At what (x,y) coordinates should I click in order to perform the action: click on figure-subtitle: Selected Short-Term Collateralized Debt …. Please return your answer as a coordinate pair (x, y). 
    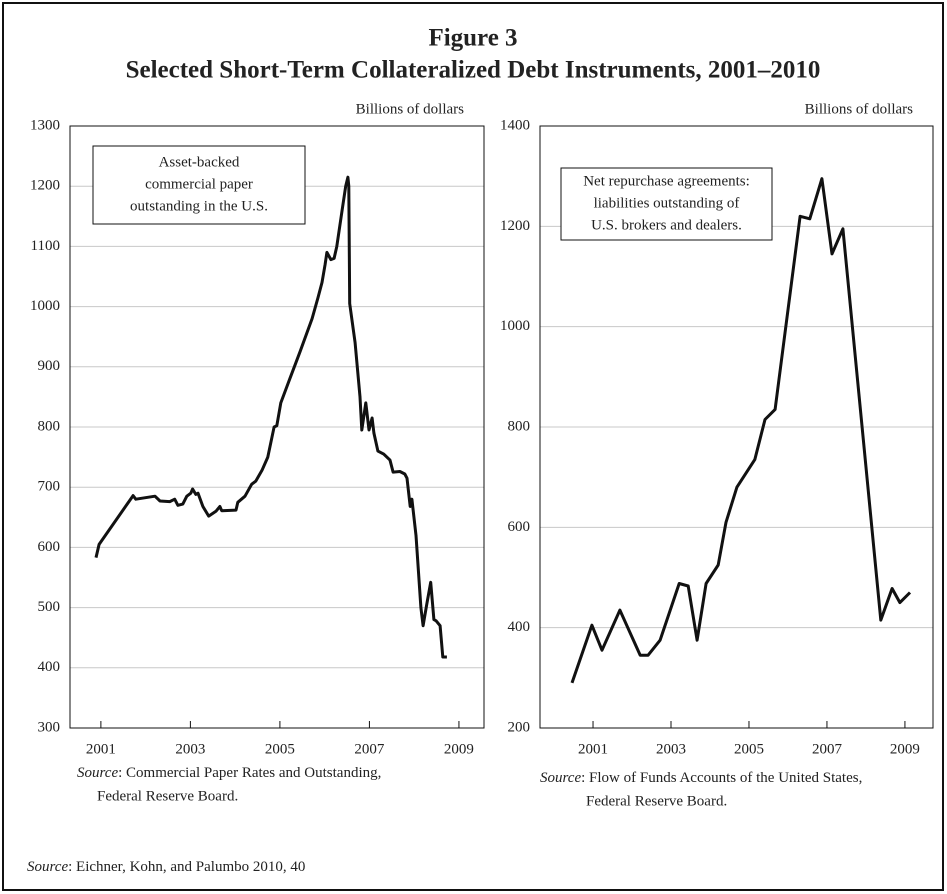
    Looking at the image, I should click on (473, 70).